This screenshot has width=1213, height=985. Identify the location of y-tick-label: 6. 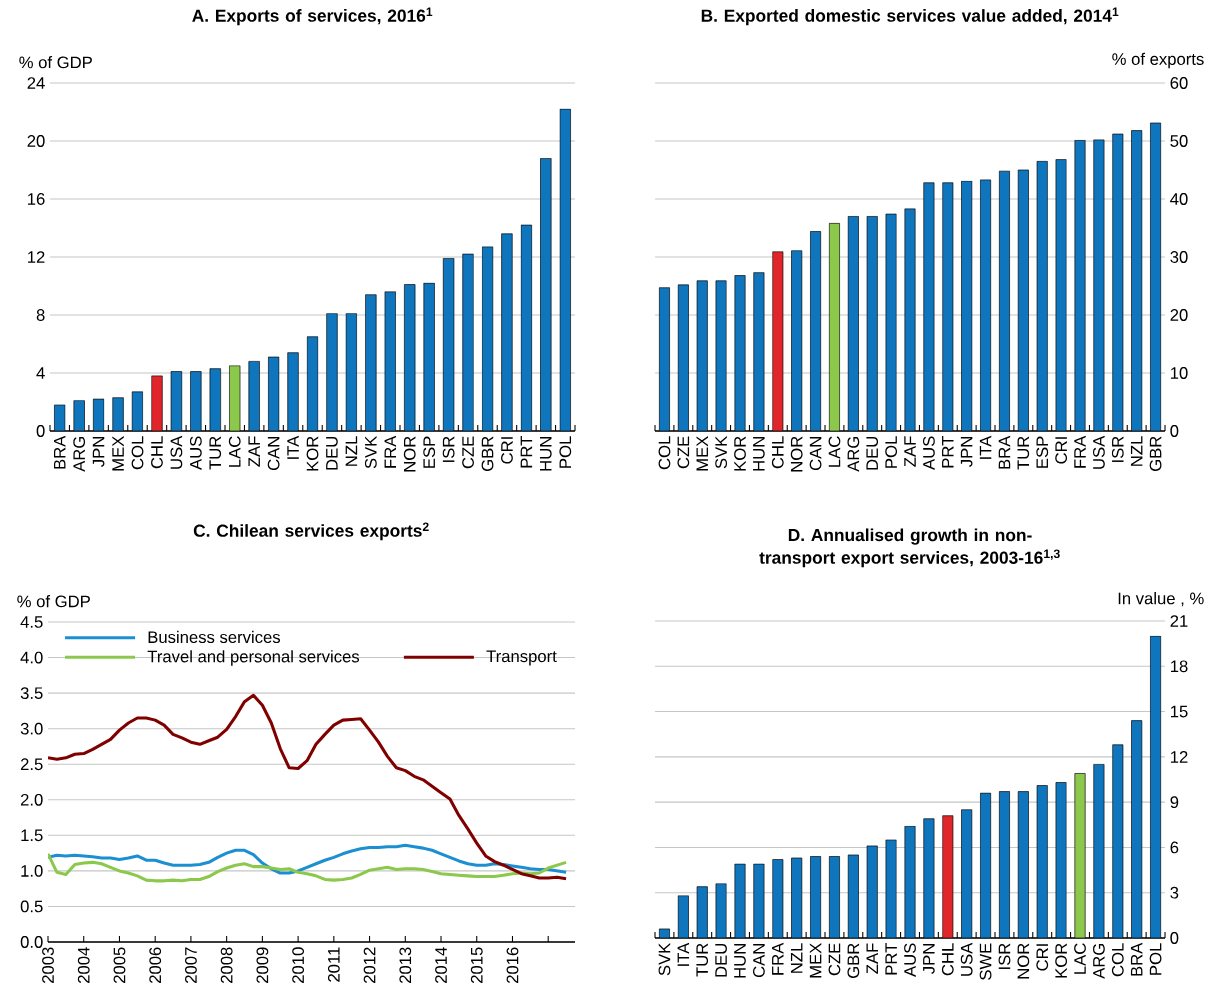
(1174, 847).